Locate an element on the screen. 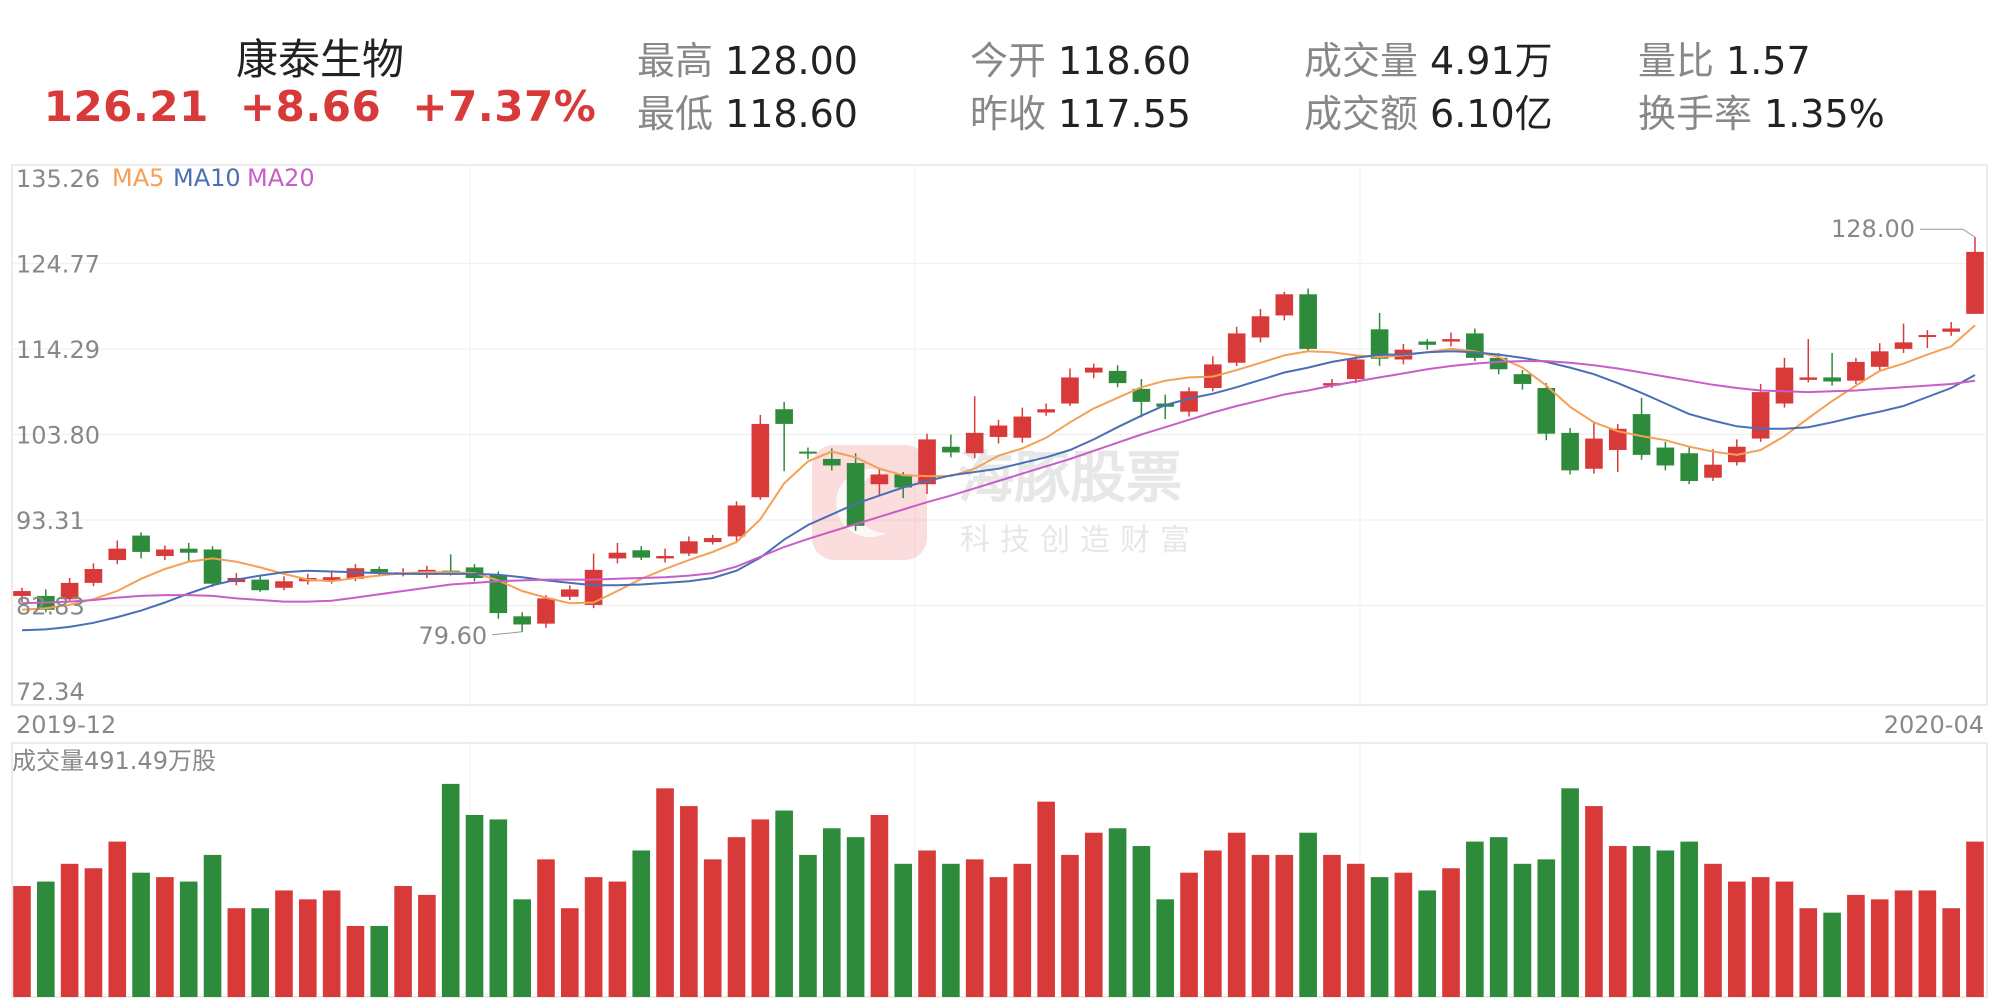  x-tick-label: 2020-04 is located at coordinates (1934, 725).